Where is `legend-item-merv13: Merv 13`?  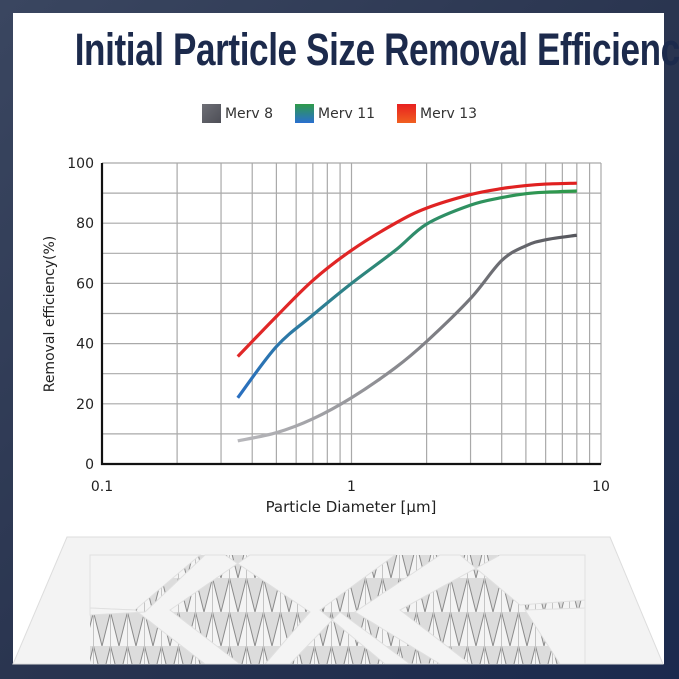
legend-item-merv13: Merv 13 is located at coordinates (437, 113).